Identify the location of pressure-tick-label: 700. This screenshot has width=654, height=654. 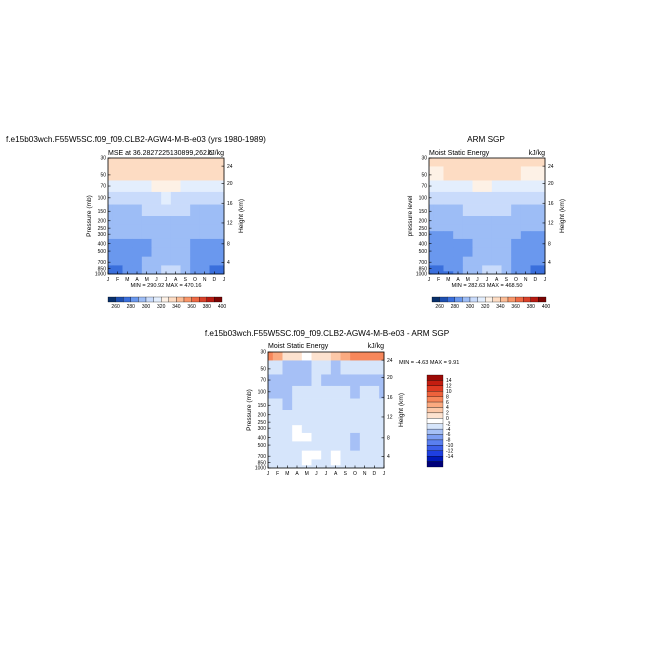
(423, 263).